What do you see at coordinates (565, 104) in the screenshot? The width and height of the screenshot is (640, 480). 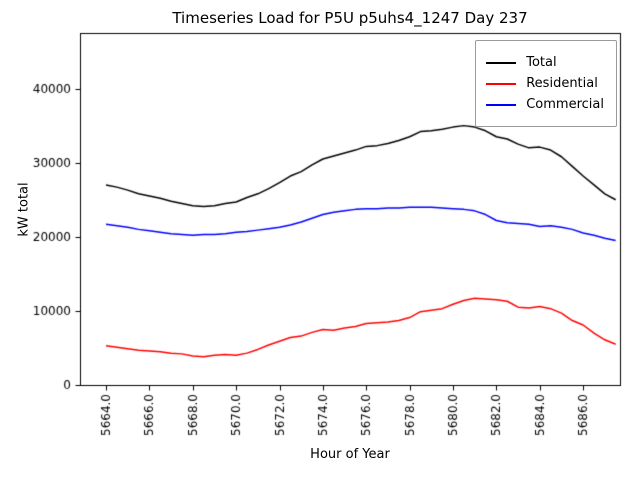 I see `legend-label-commercial: Commercial` at bounding box center [565, 104].